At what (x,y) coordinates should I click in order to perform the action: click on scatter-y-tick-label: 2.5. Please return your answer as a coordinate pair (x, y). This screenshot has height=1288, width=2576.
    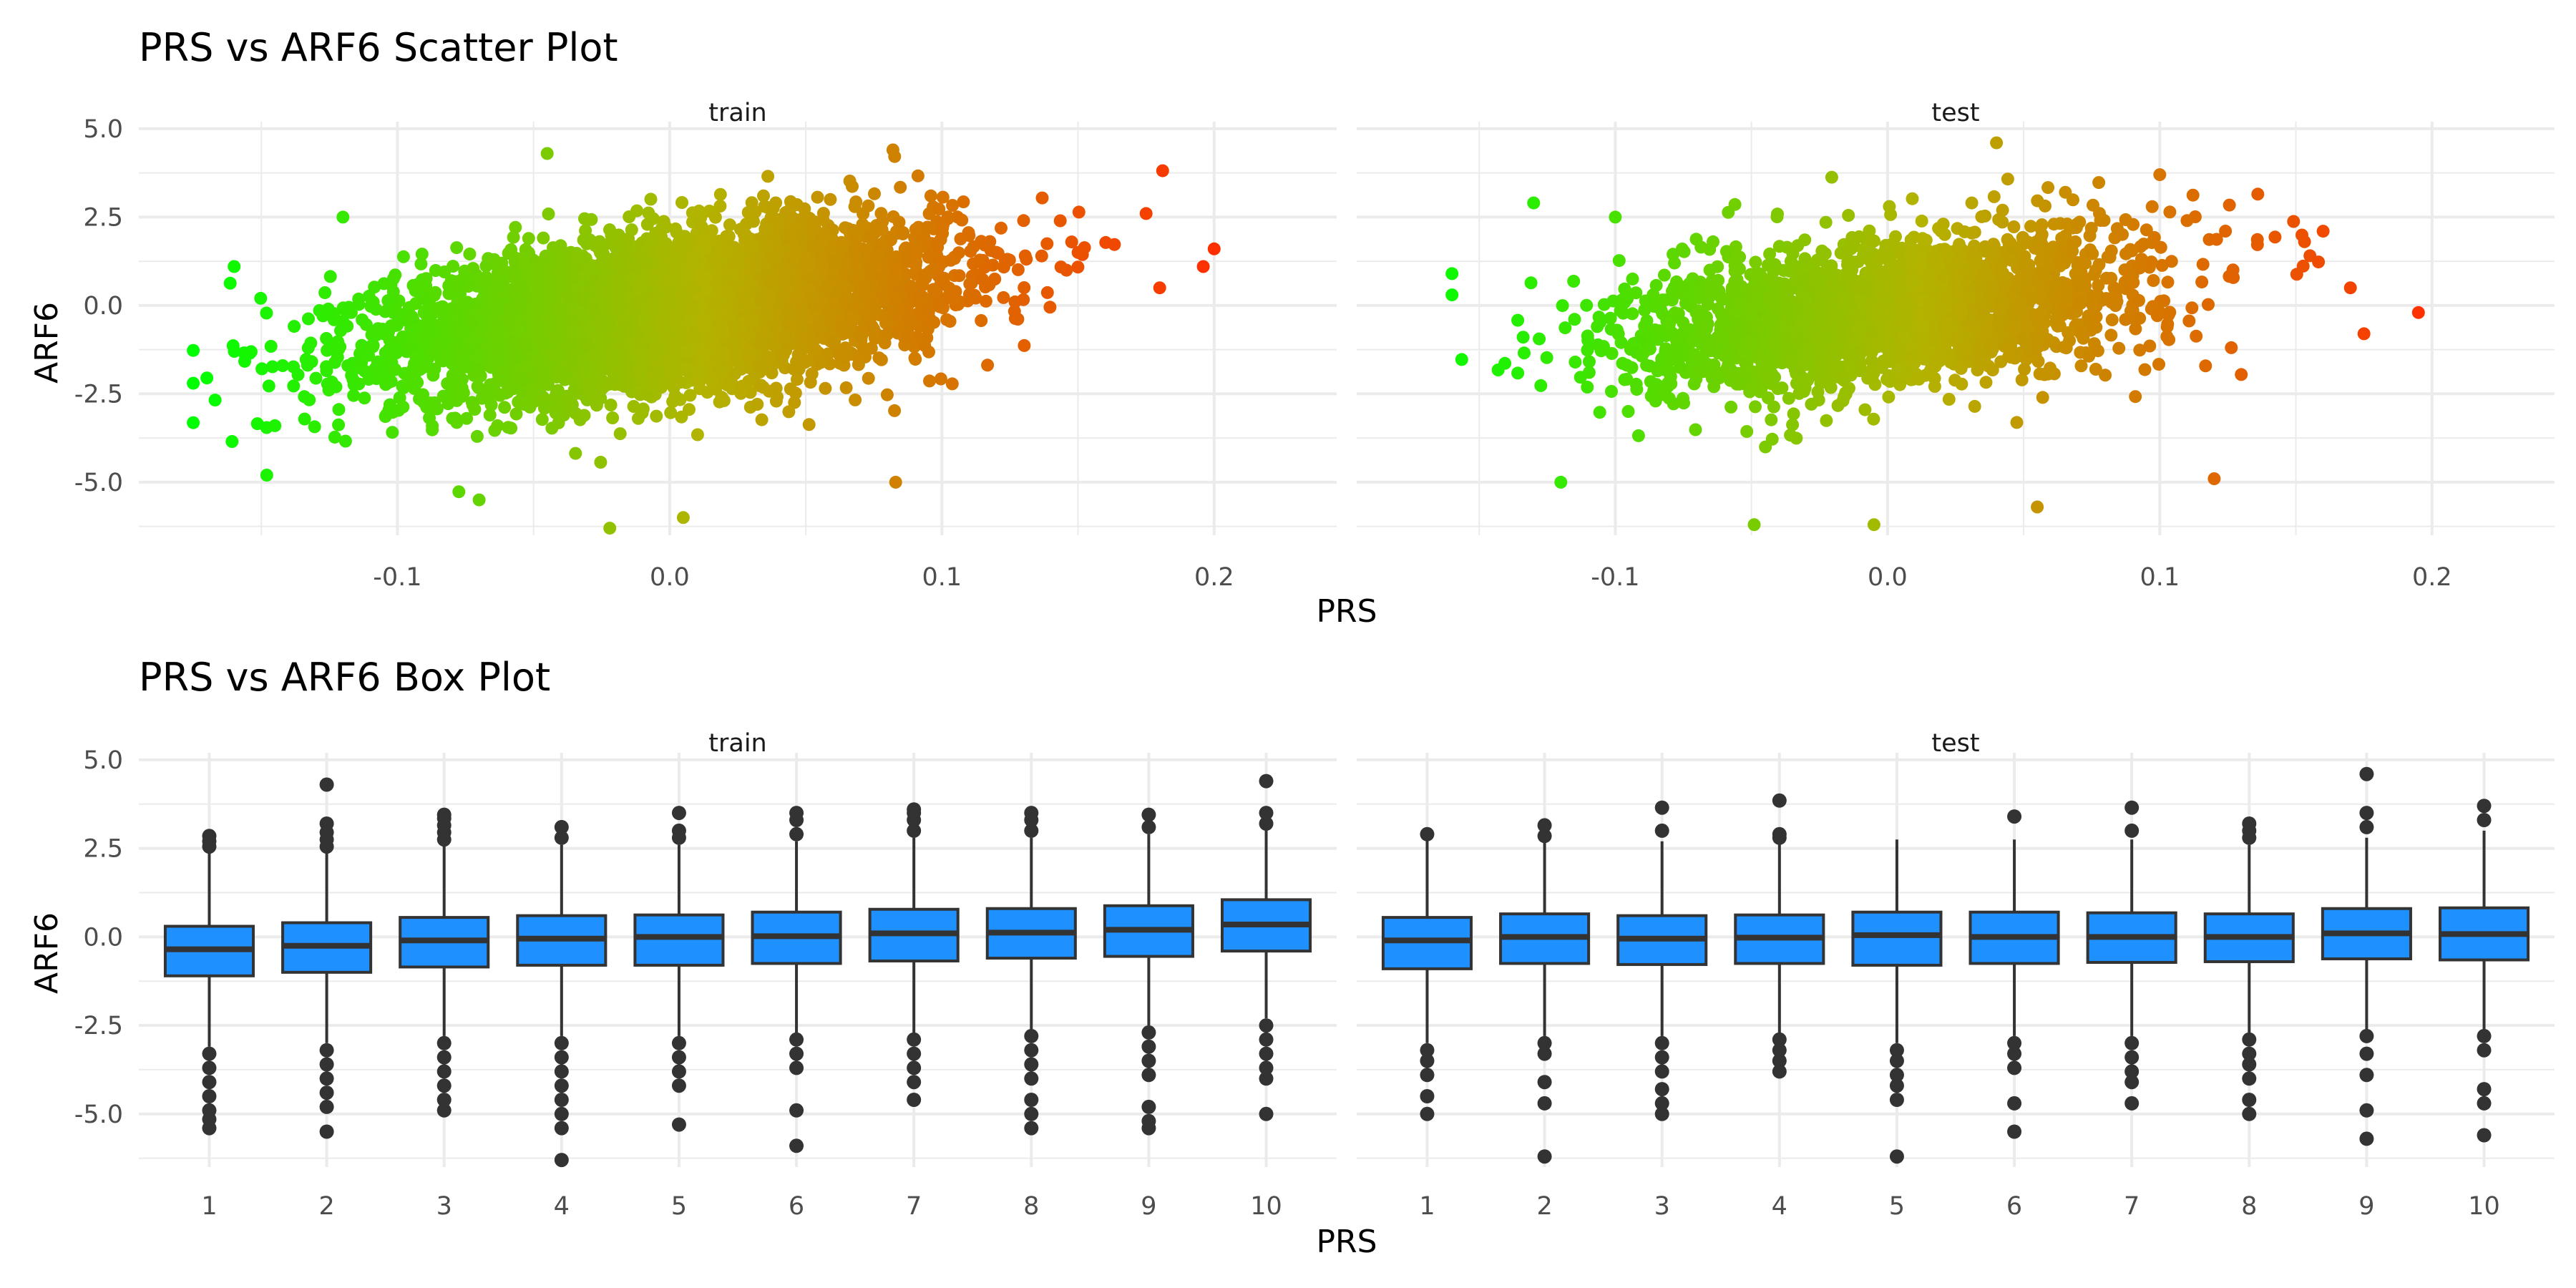
    Looking at the image, I should click on (103, 217).